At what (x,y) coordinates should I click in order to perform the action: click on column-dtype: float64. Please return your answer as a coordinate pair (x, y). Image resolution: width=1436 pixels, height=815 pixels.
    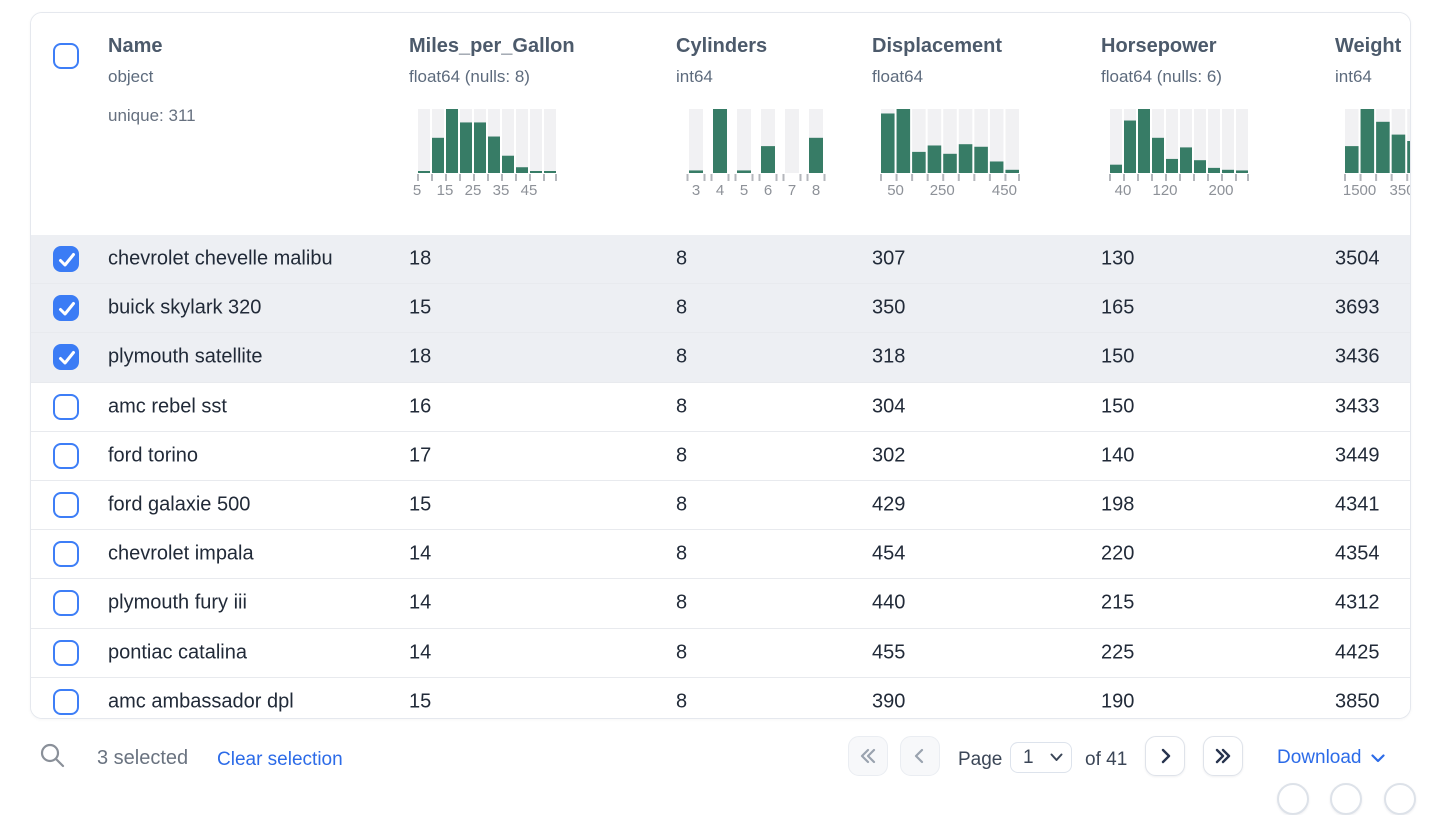
    Looking at the image, I should click on (898, 76).